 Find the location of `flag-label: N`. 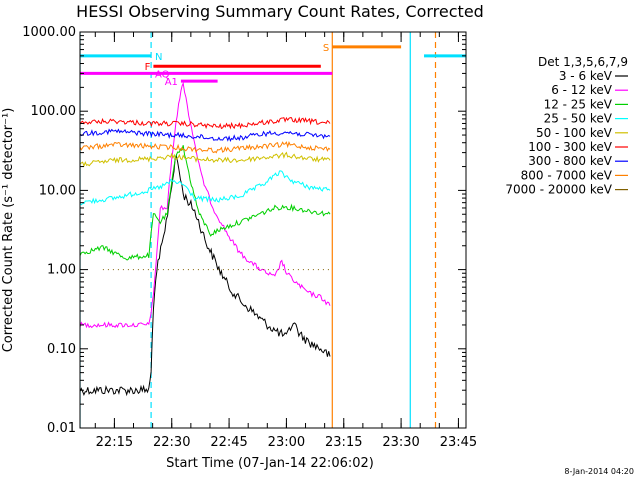

flag-label: N is located at coordinates (158, 57).